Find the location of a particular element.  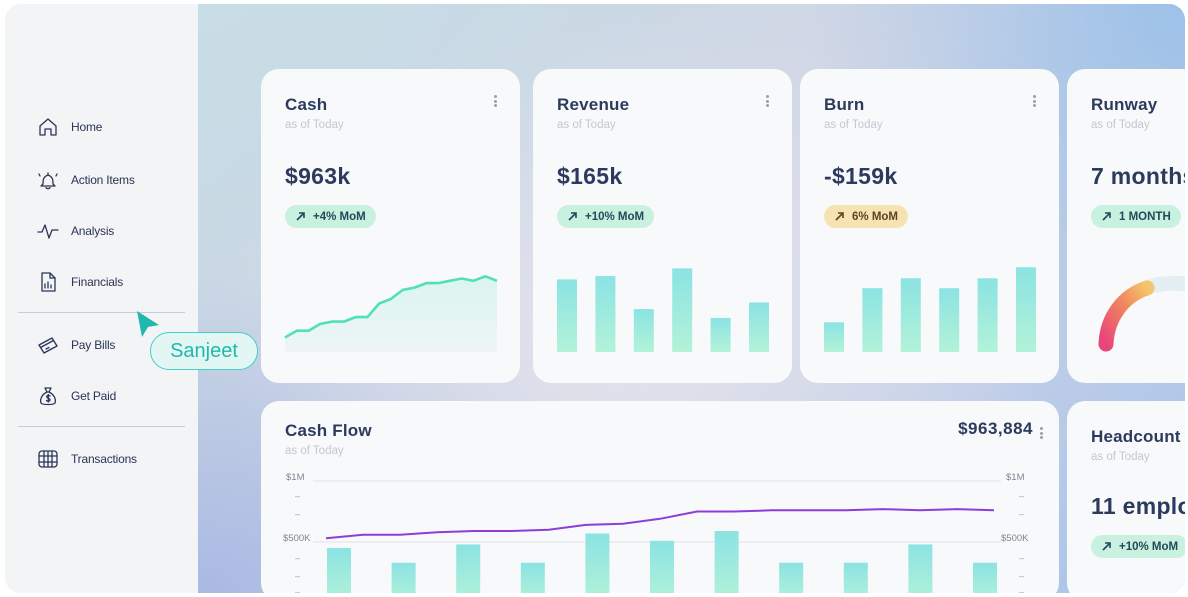

card-value: $963k is located at coordinates (318, 176).